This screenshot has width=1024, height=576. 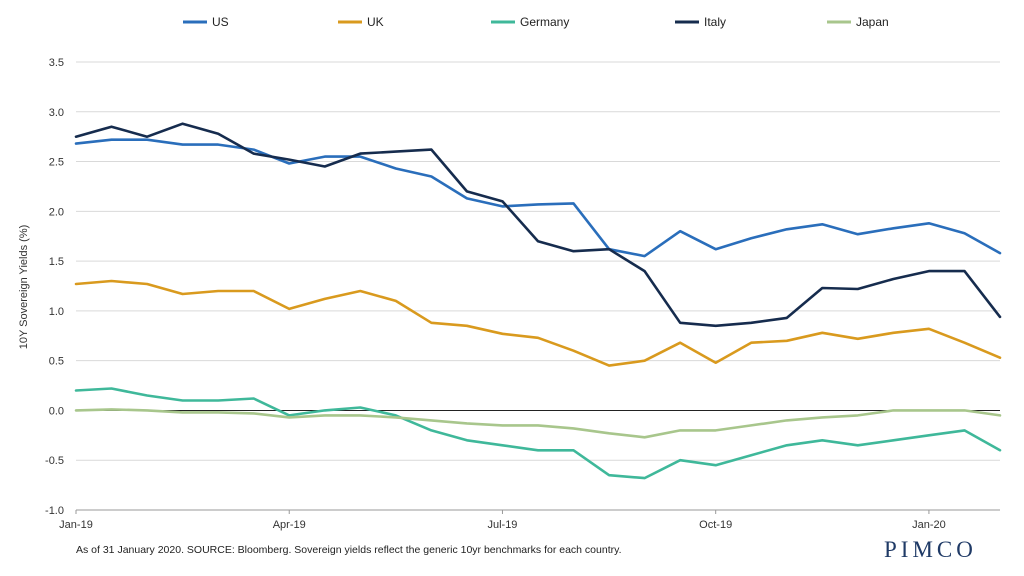 What do you see at coordinates (220, 22) in the screenshot?
I see `legend-label-us: US` at bounding box center [220, 22].